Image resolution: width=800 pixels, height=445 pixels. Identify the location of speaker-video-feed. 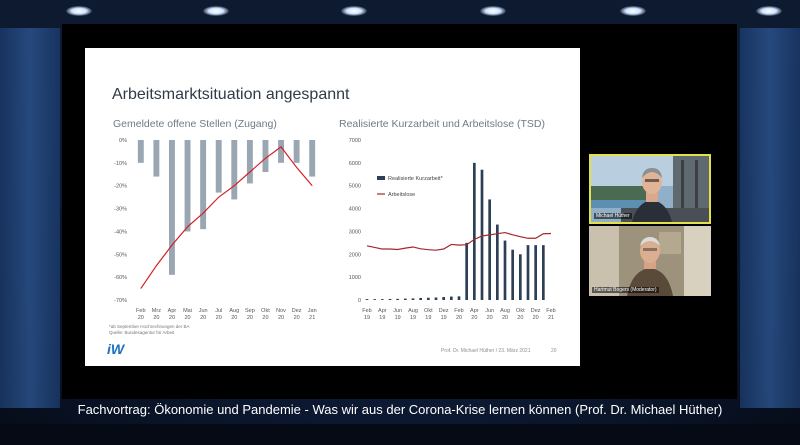
(650, 189).